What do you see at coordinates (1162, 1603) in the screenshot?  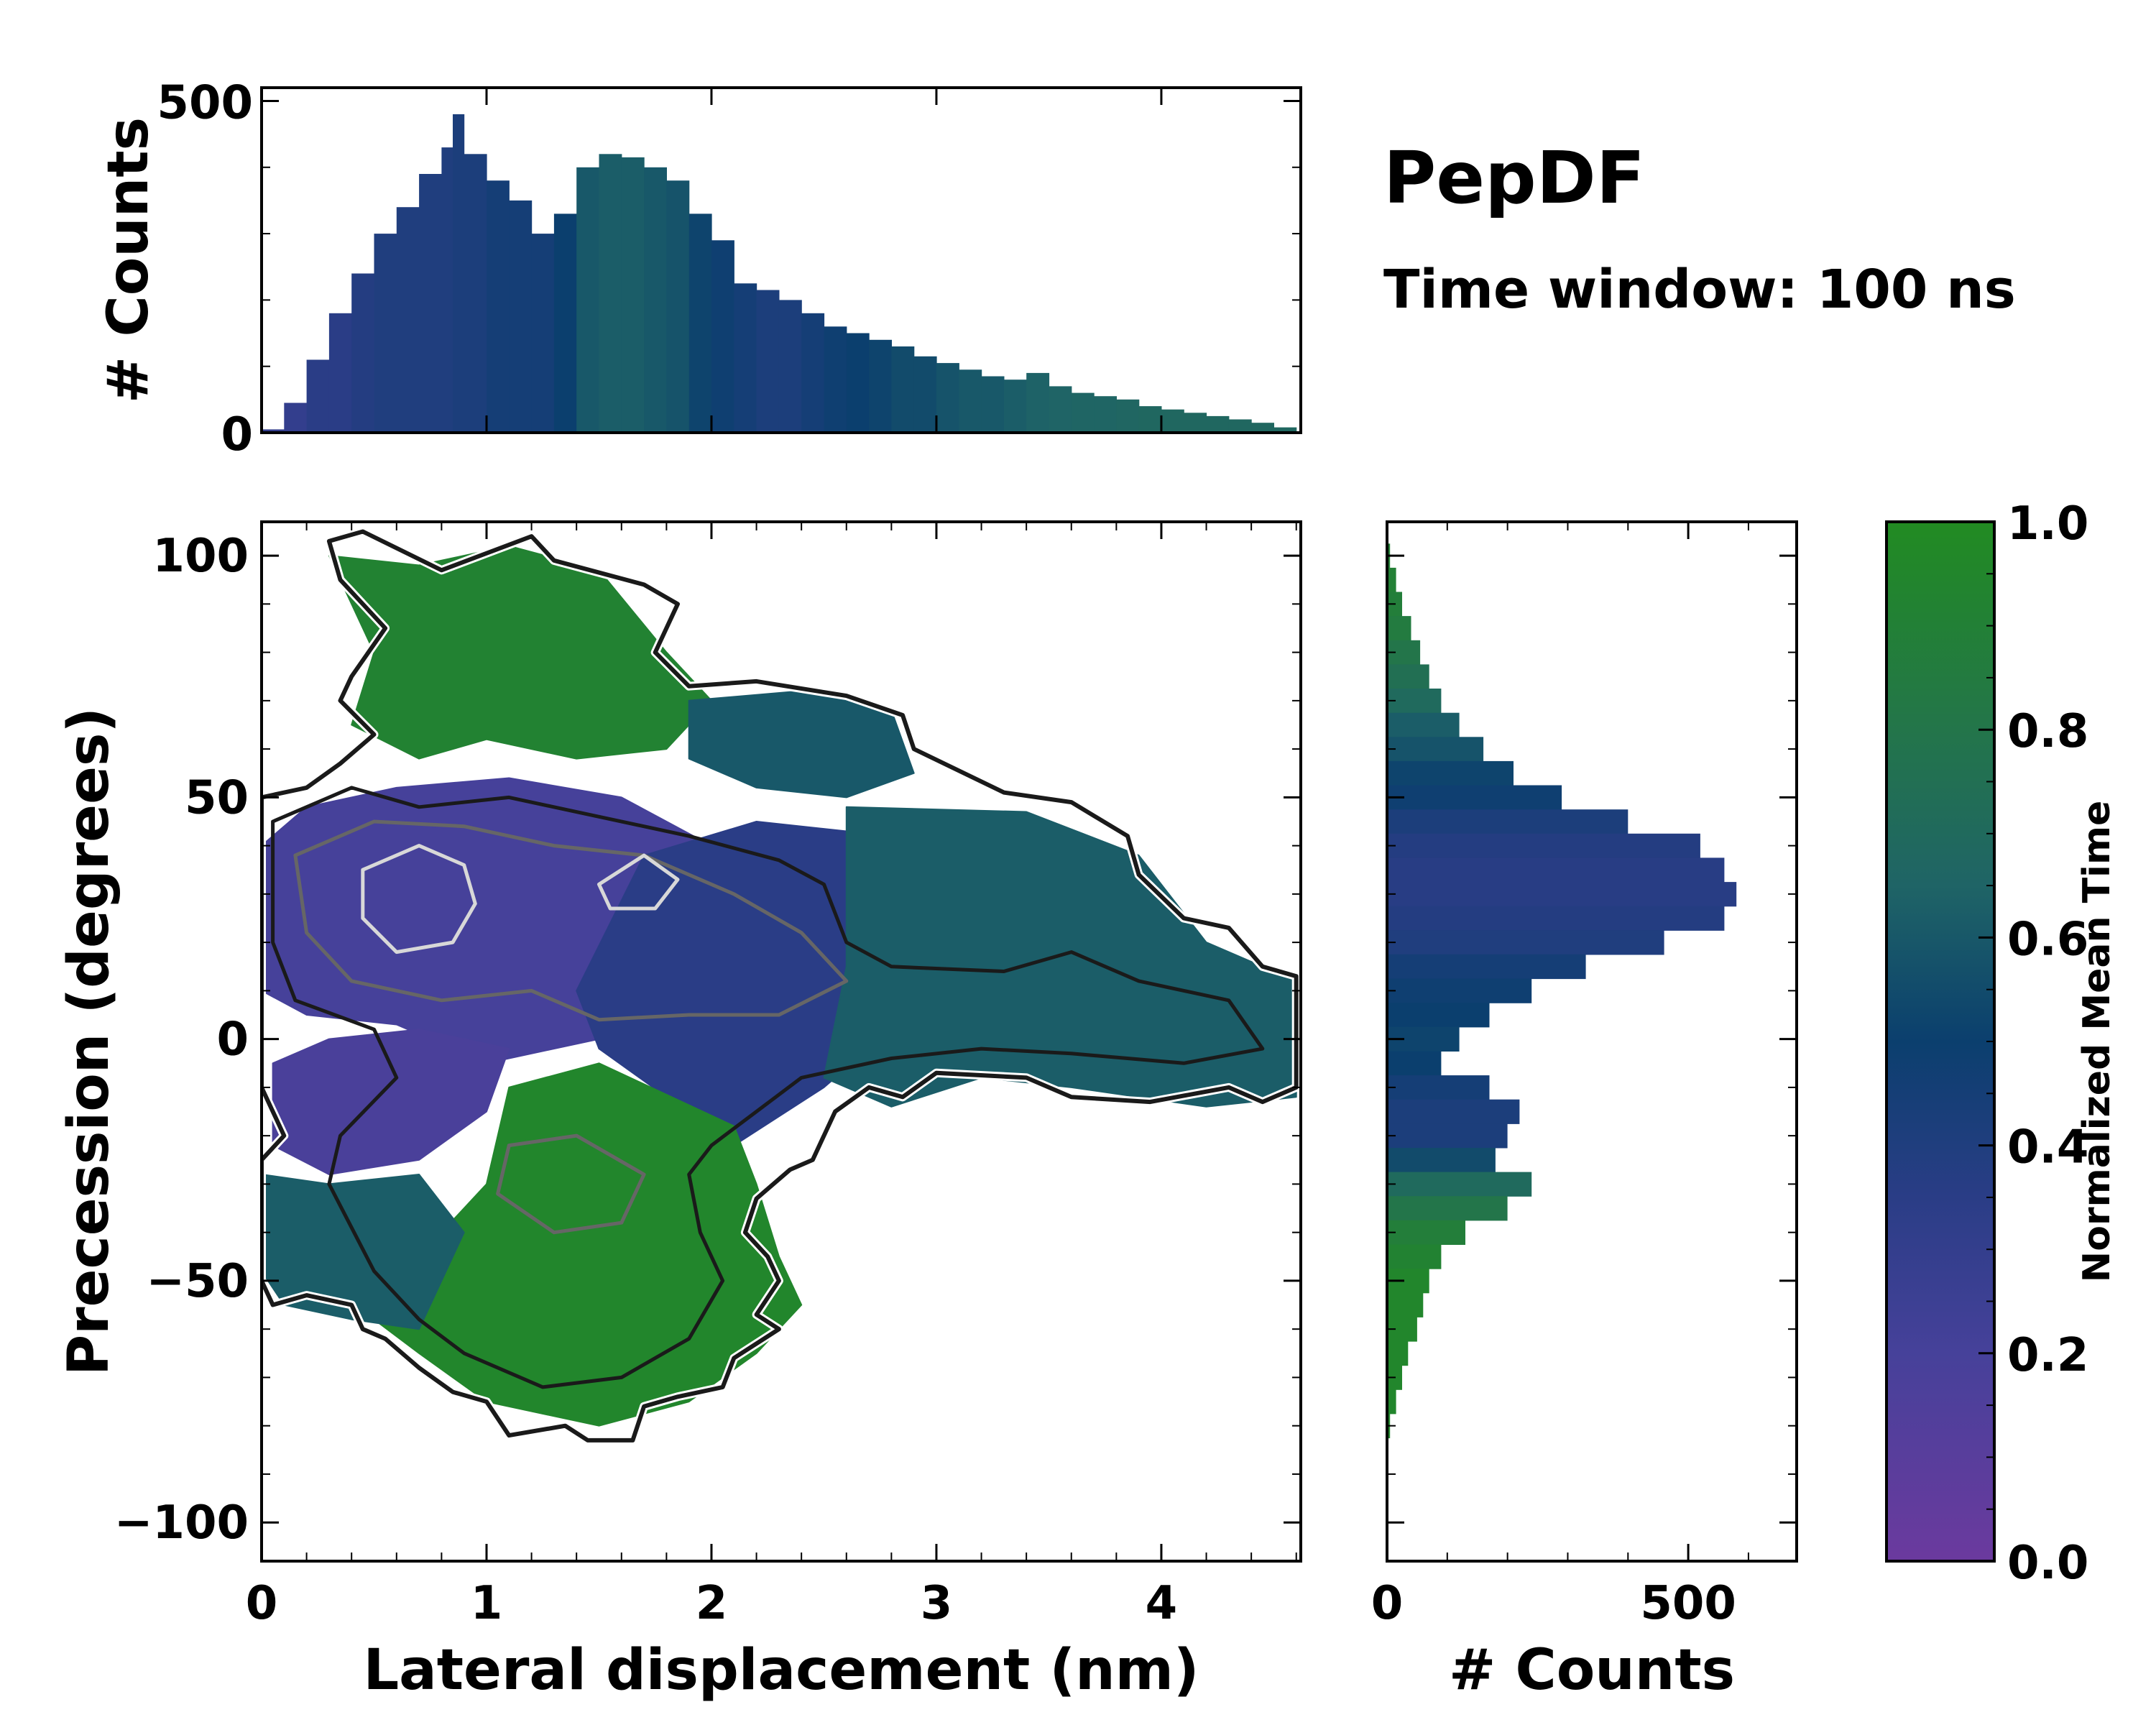 I see `main-xtick-label: 4` at bounding box center [1162, 1603].